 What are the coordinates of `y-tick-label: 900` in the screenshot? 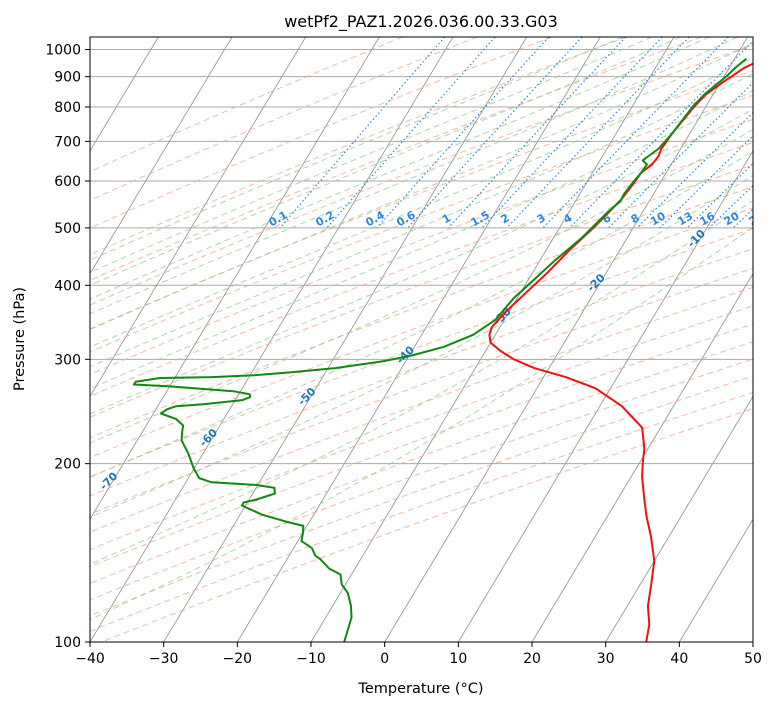 It's located at (67, 78).